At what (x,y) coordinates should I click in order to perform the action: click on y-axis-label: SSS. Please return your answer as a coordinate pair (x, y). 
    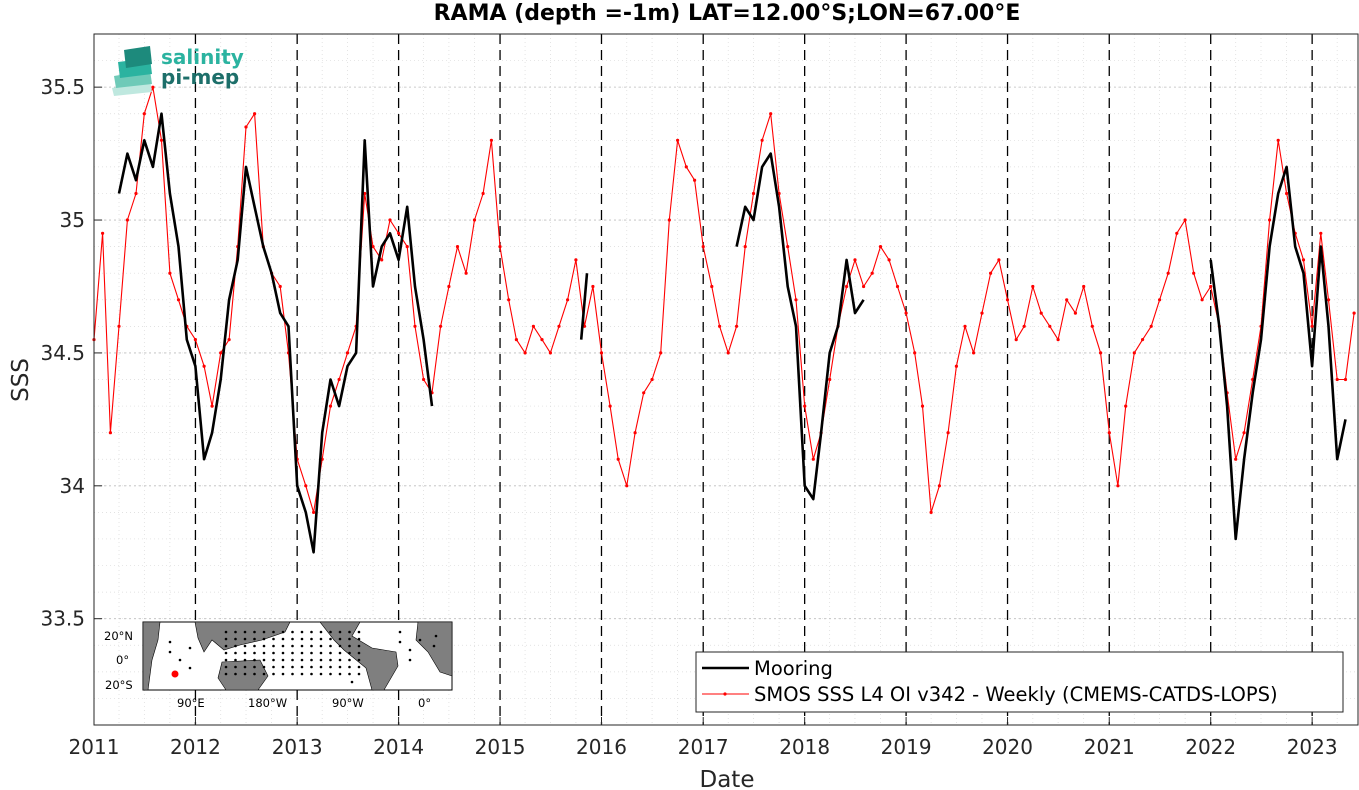
    Looking at the image, I should click on (21, 380).